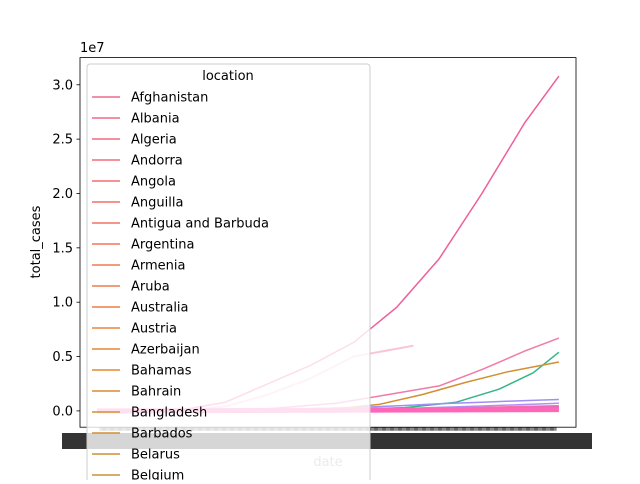  I want to click on y-offset-label: 1e7, so click(92, 48).